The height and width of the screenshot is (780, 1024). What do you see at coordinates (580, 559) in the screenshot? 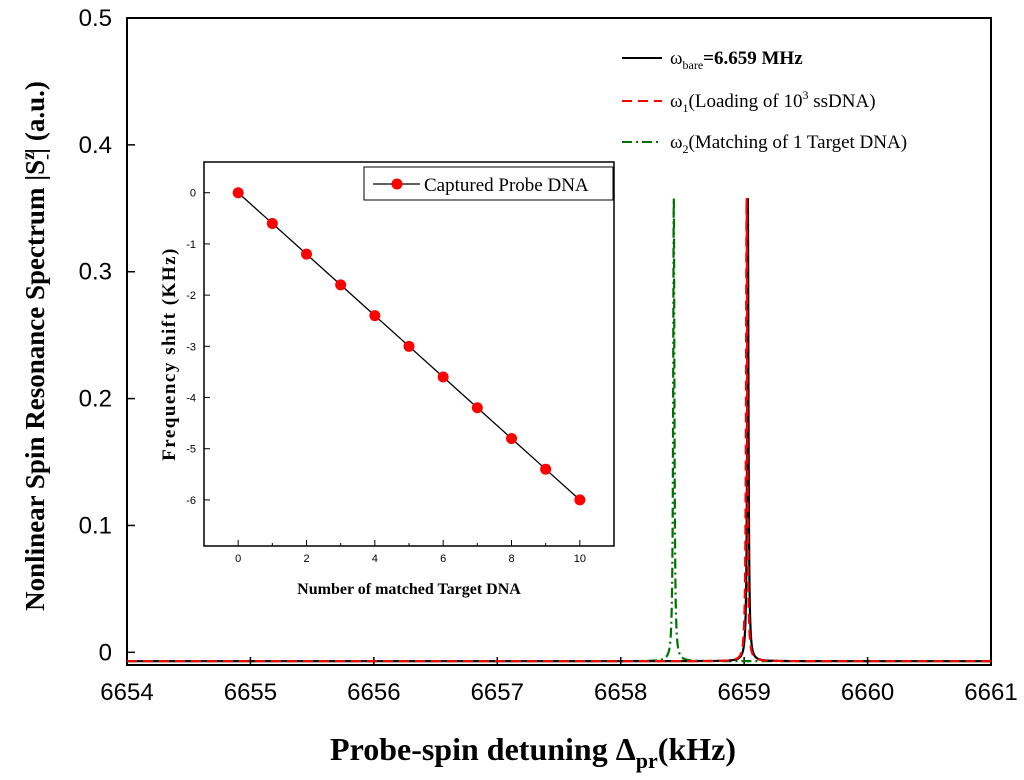
I see `inset-x-tick-label: 10` at bounding box center [580, 559].